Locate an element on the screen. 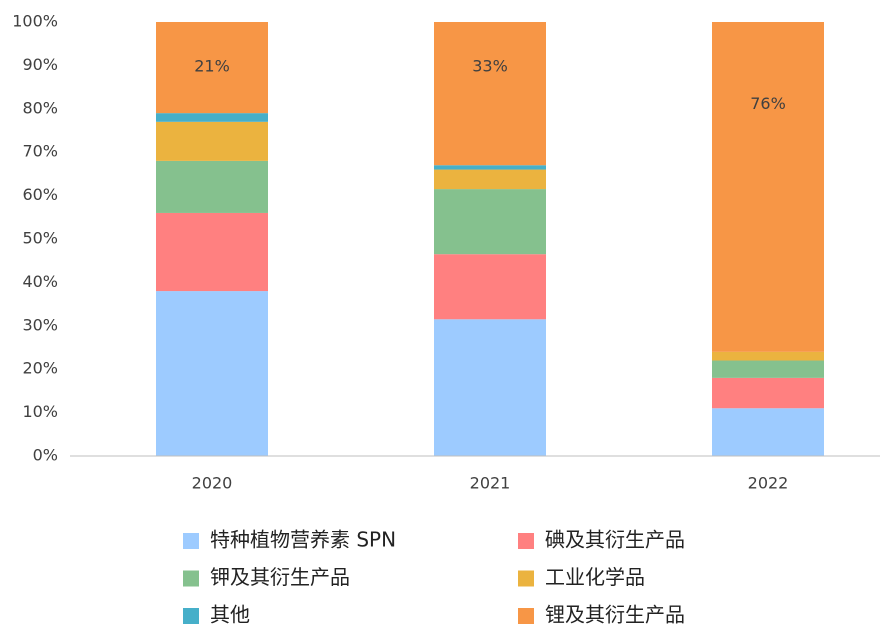  legend-label: 钾及其衍生产品 is located at coordinates (280, 577).